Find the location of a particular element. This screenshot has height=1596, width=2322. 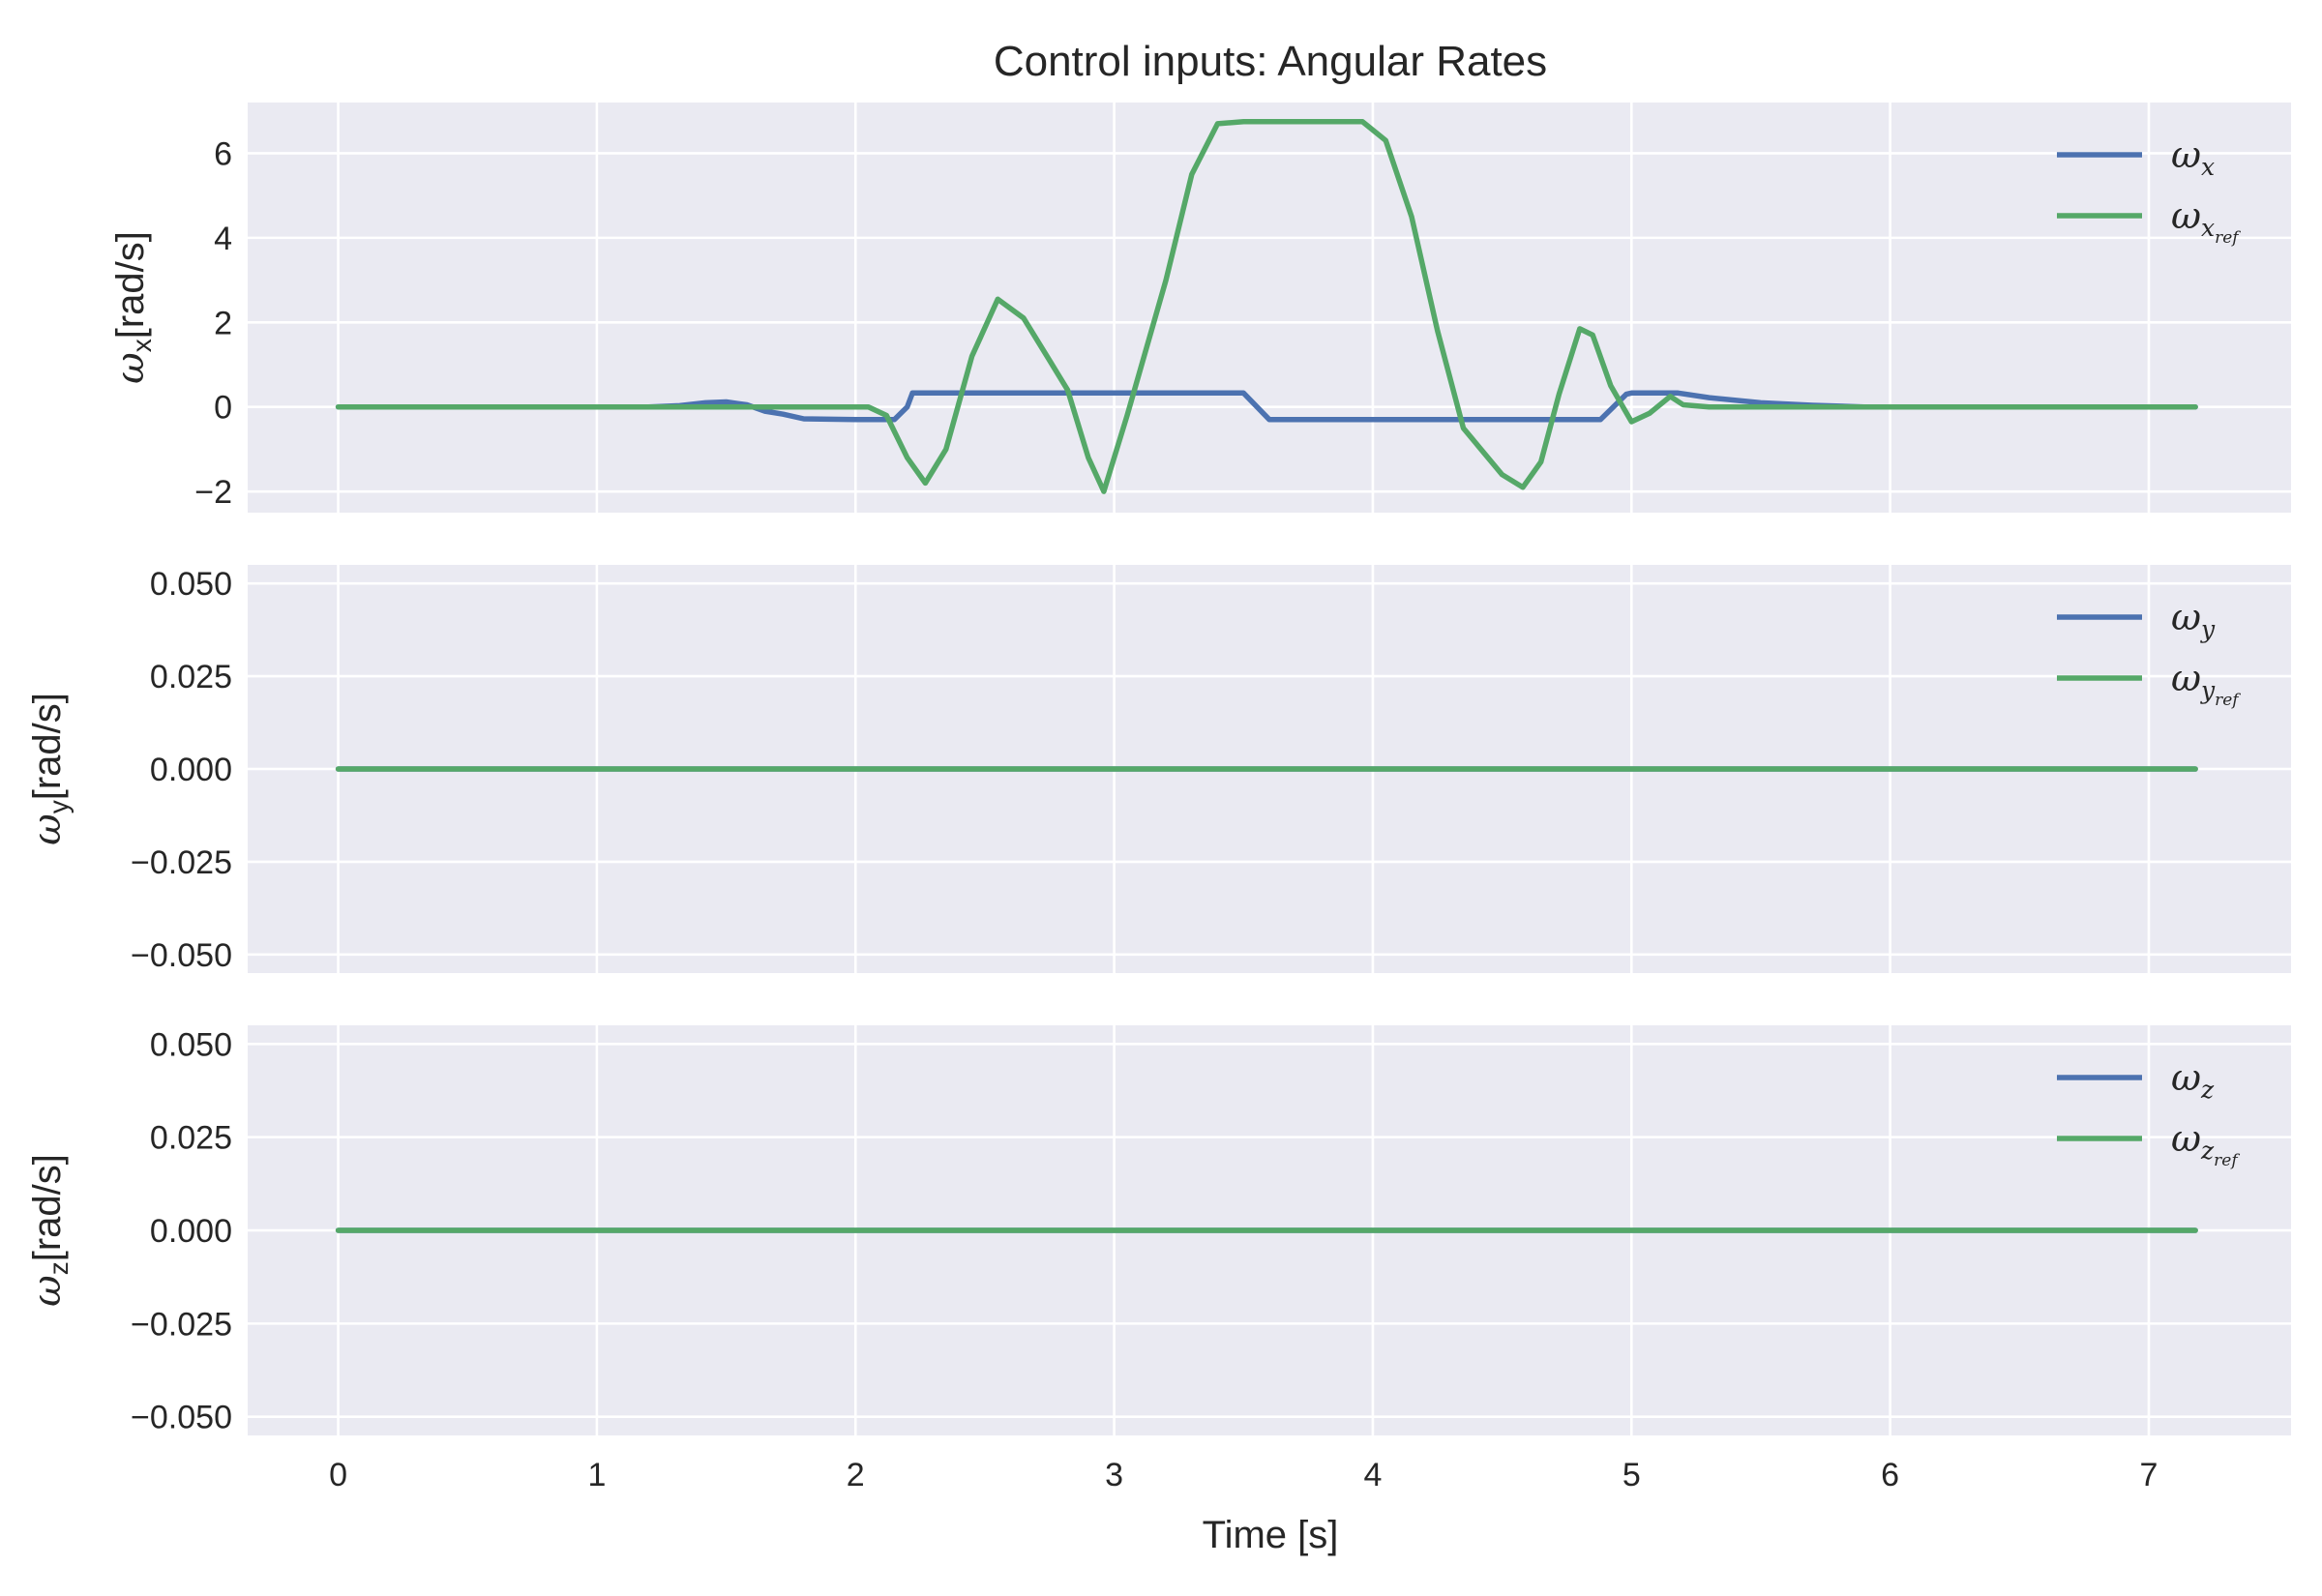

x-tick-label: 6 is located at coordinates (1890, 1475).